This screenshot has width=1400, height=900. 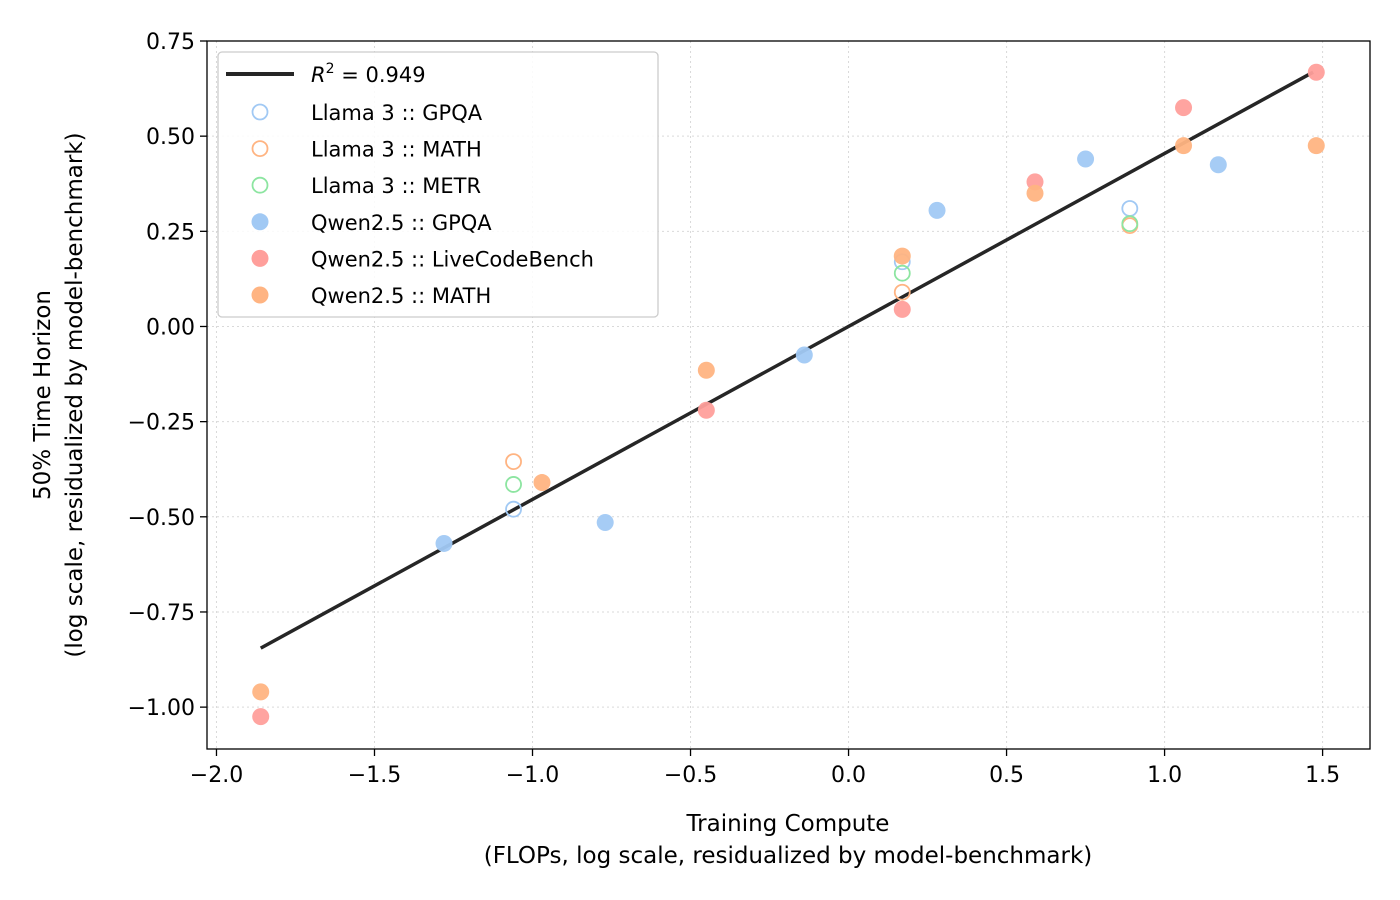 I want to click on x-axis: −2.0 −1.5 −1.0 −0.5 0.0 0.5 1.0 1.5, so click(x=765, y=768).